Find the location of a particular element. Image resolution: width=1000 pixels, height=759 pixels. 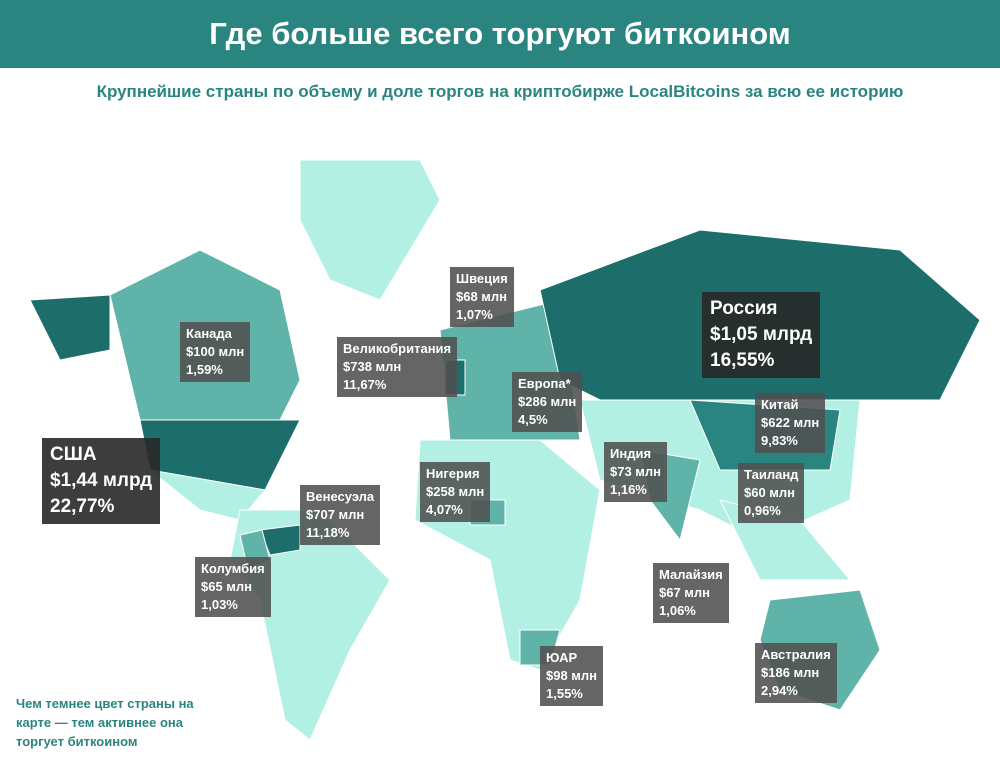

label-name: Колумбия is located at coordinates (233, 568).